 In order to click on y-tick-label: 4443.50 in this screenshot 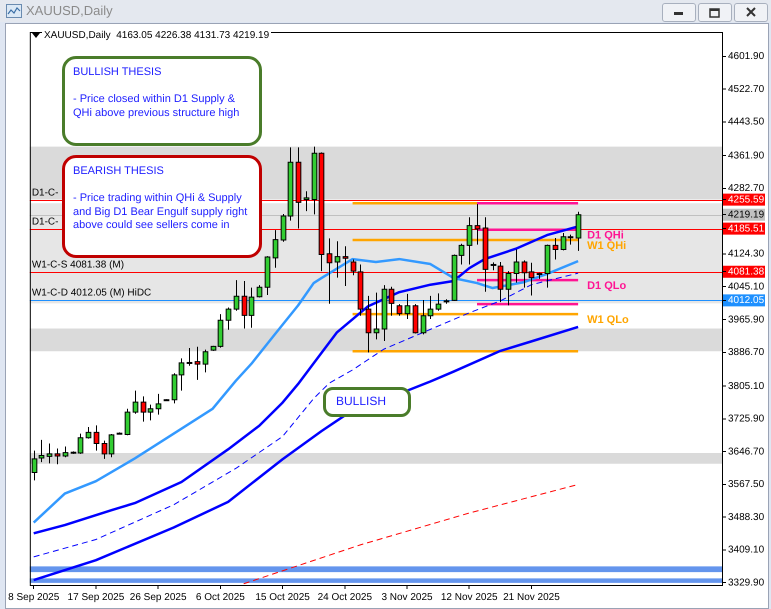, I will do `click(746, 122)`.